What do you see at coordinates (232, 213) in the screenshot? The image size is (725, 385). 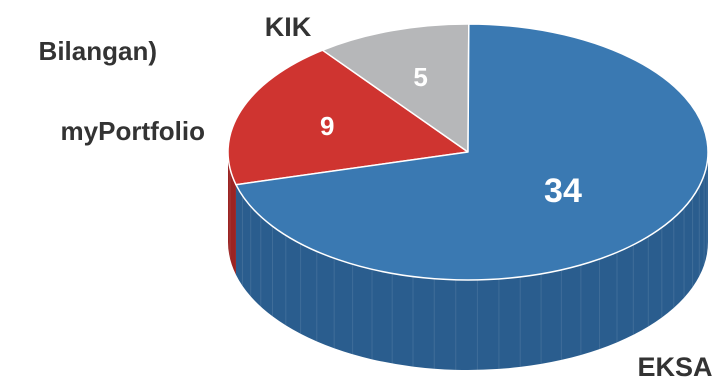 I see `pie-side-myportfolio` at bounding box center [232, 213].